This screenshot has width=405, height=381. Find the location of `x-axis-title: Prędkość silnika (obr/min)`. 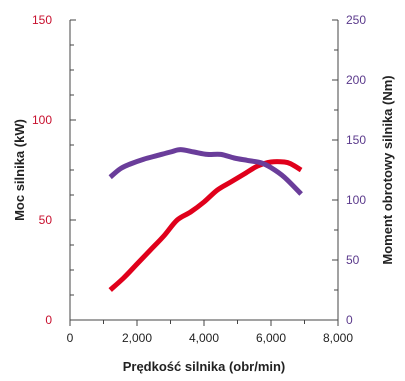

x-axis-title: Prędkość silnika (obr/min) is located at coordinates (204, 366).